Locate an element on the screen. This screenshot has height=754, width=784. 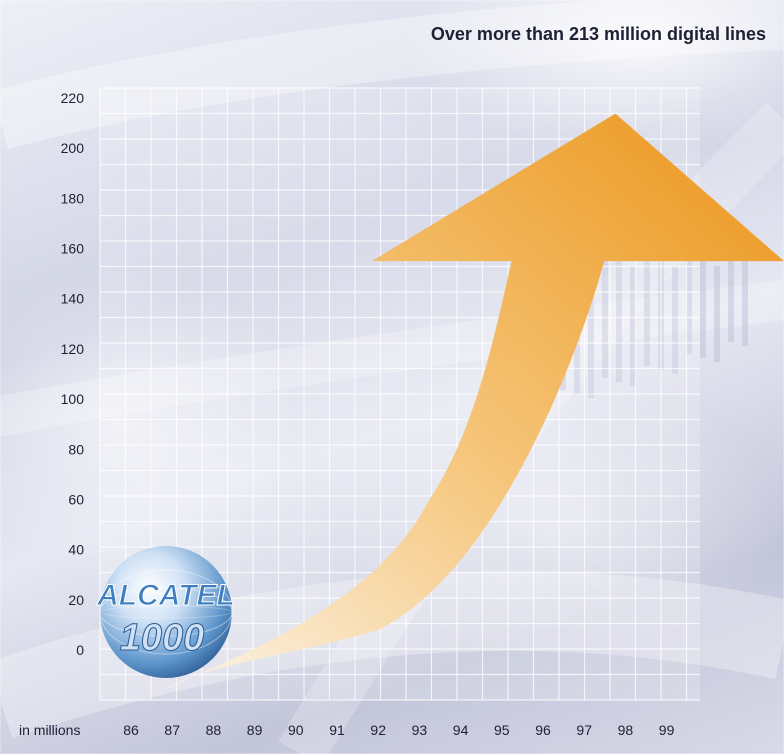
x-tick-label: 99 is located at coordinates (667, 730).